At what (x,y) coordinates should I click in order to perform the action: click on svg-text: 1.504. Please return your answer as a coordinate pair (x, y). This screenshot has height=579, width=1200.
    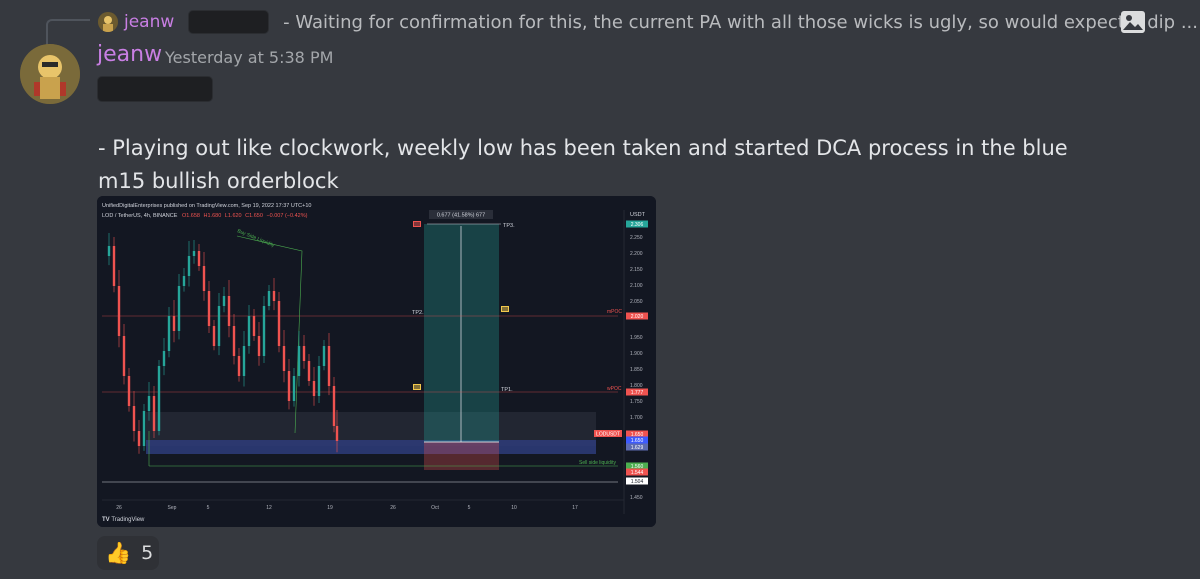
    Looking at the image, I should click on (637, 482).